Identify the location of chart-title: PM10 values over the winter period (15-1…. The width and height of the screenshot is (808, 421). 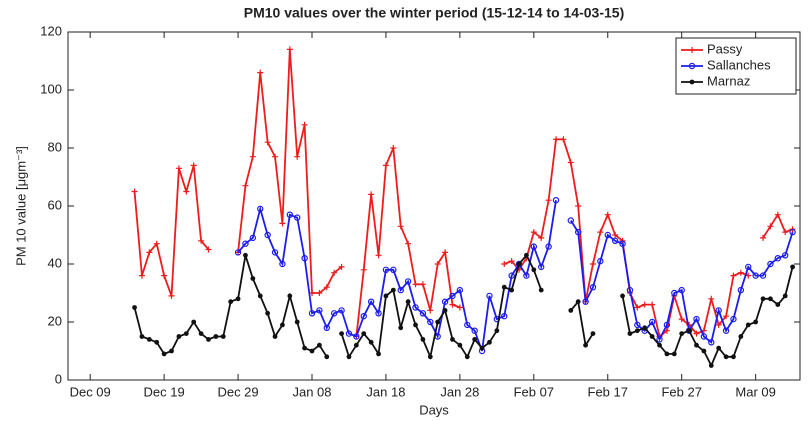
(434, 13).